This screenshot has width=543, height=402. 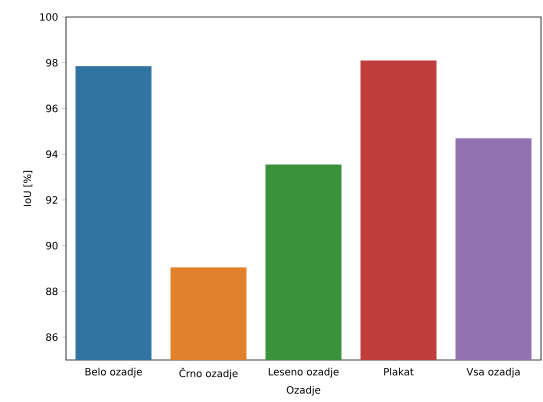 I want to click on y-axis-title: IoU [%], so click(x=27, y=188).